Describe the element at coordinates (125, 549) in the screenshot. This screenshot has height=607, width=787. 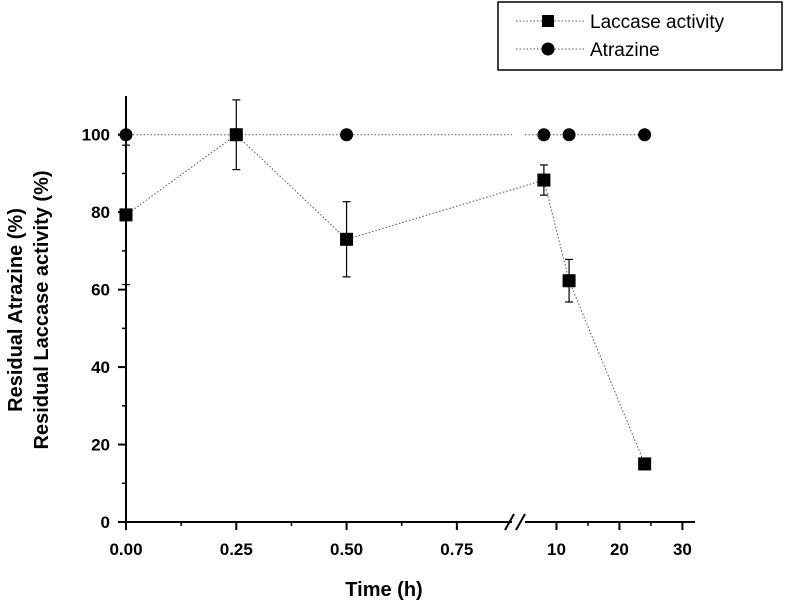
I see `x-tick-label: 0.00` at that location.